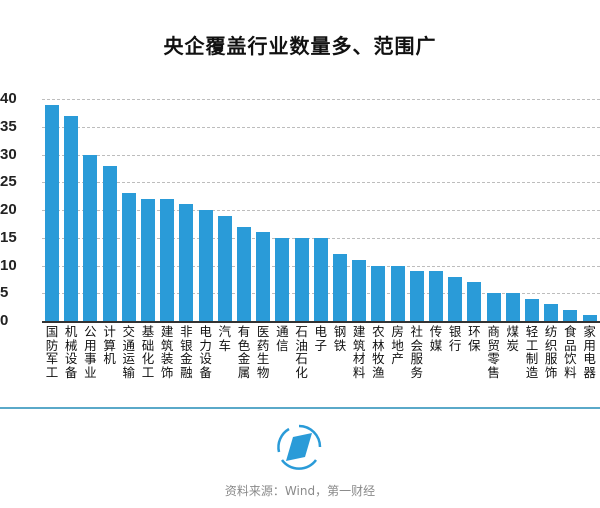 This screenshot has width=600, height=508. I want to click on x-tick-label: 建筑装饰, so click(167, 352).